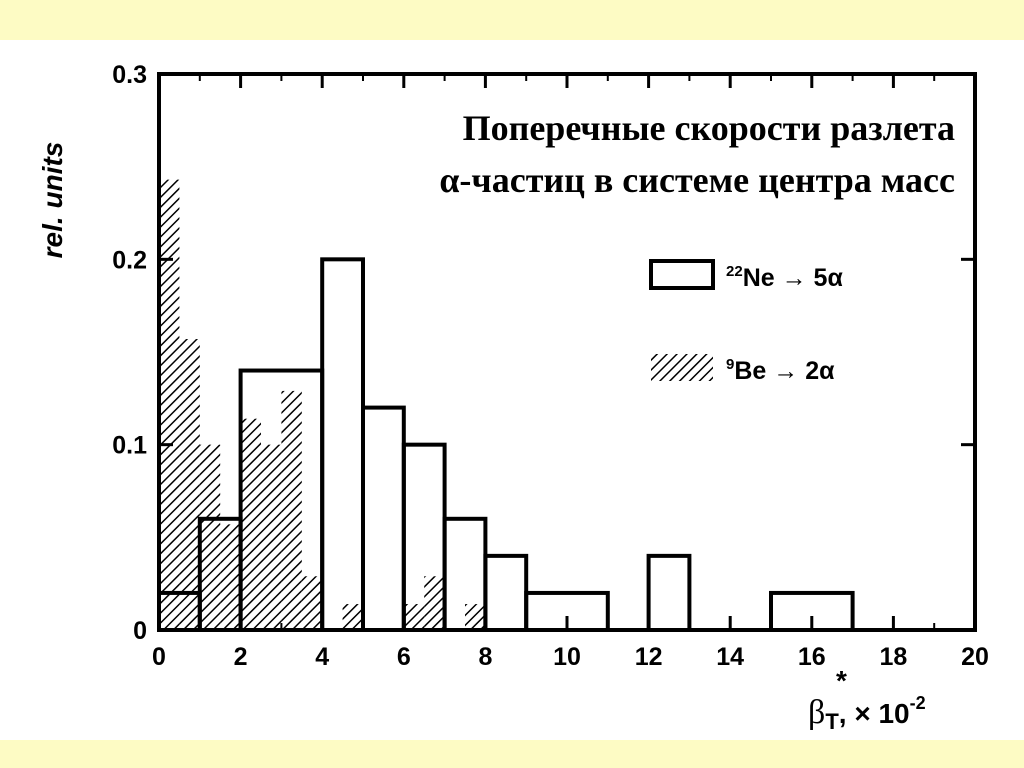  I want to click on legend-label-ne: 22Ne → 5α, so click(784, 277).